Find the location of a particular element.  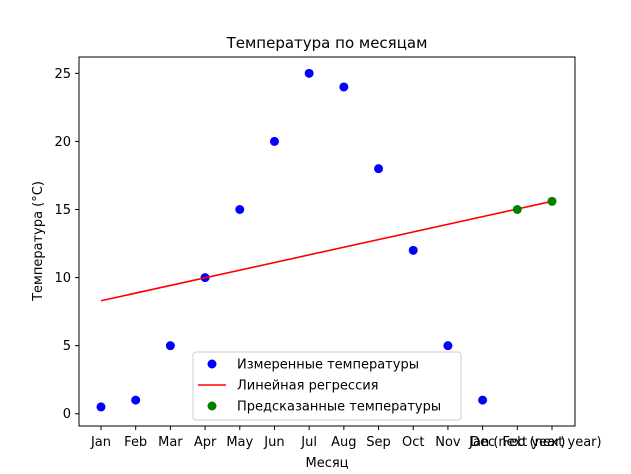

legend-label-regression: Линейная регрессия is located at coordinates (307, 386).